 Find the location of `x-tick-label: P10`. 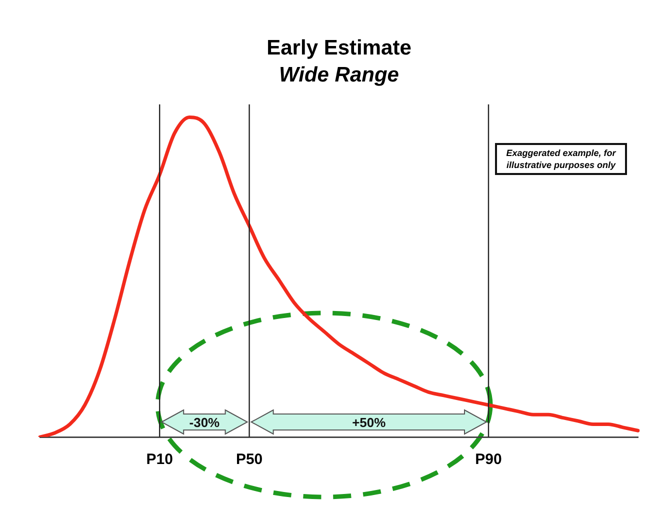

x-tick-label: P10 is located at coordinates (159, 459).